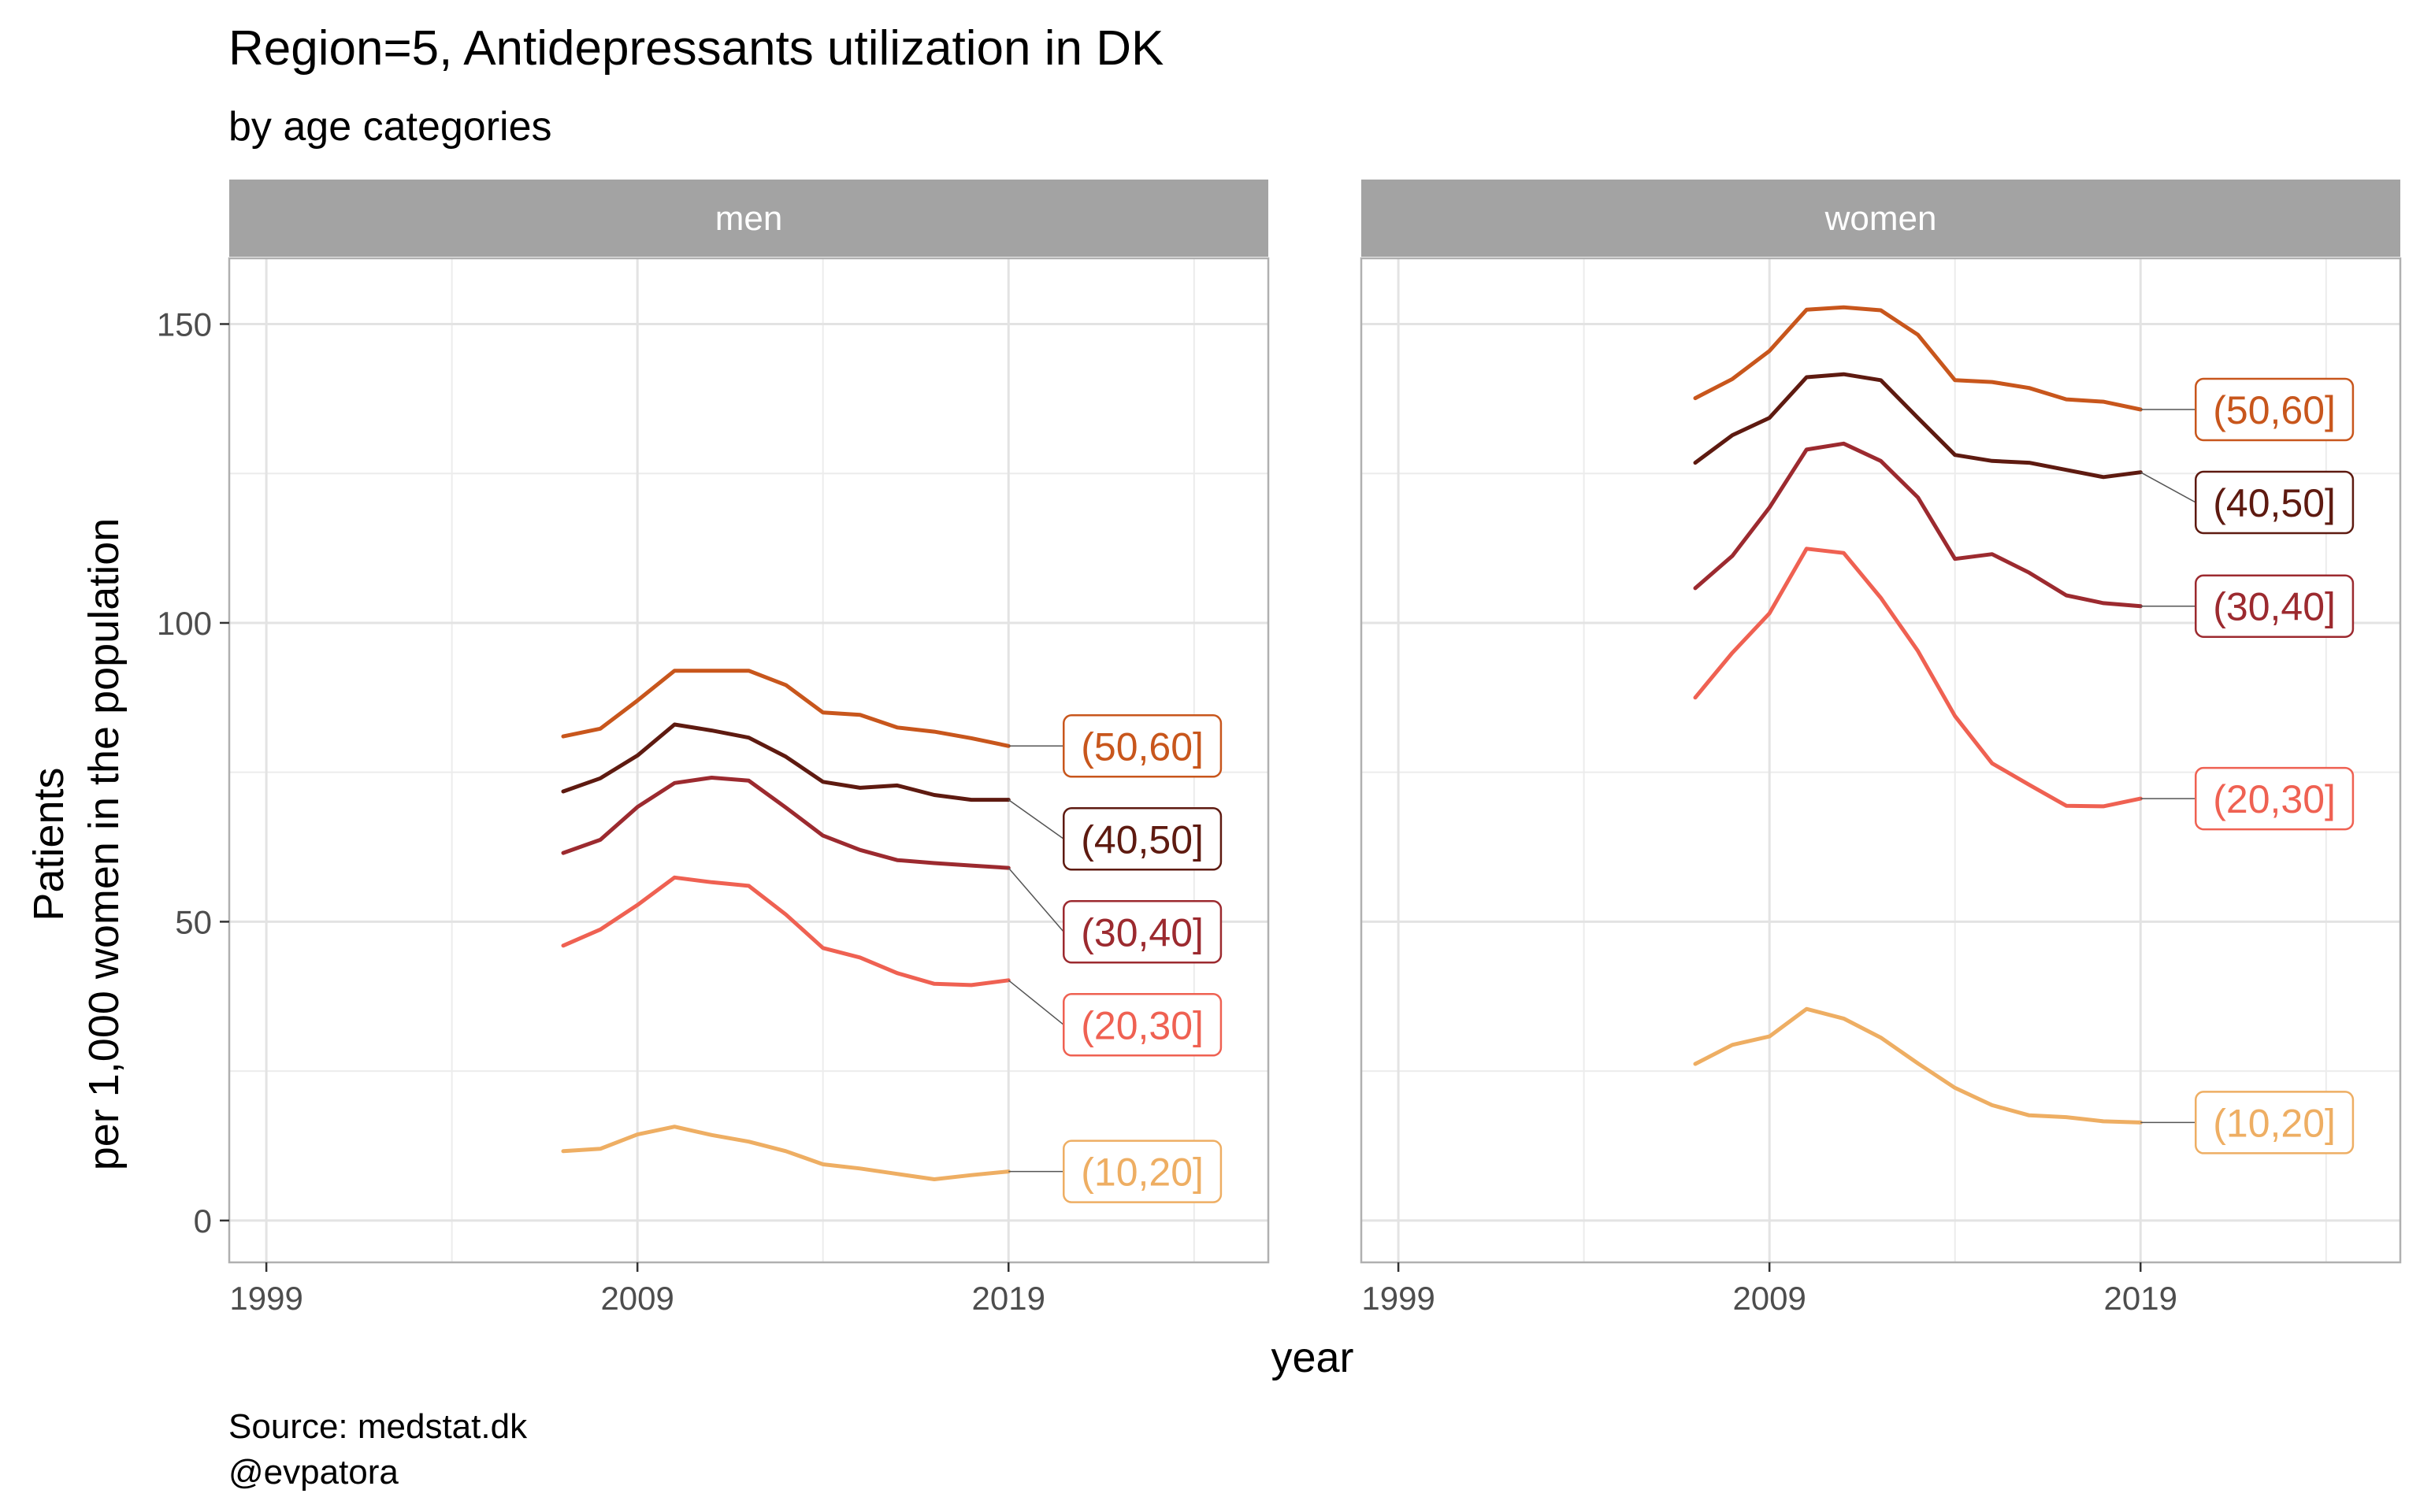 The image size is (2420, 1512). I want to click on y-tick-label: 150, so click(184, 324).